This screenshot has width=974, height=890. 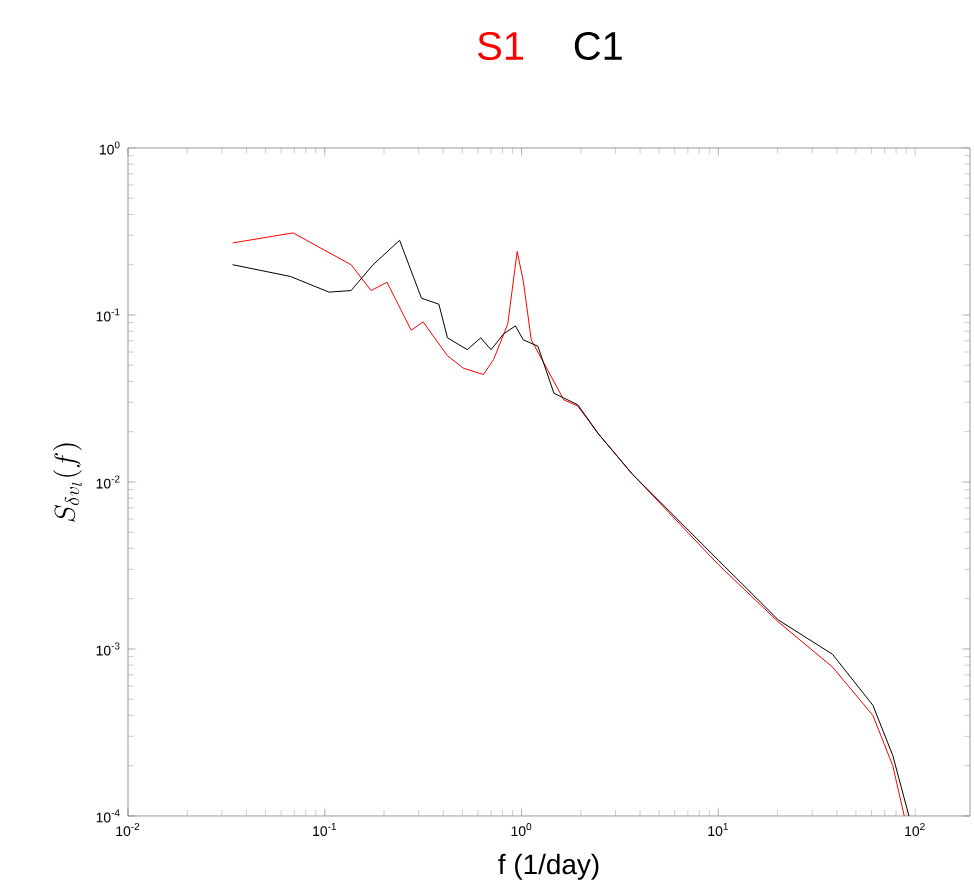 What do you see at coordinates (68, 482) in the screenshot?
I see `y-axis-title: $S_{\delta v_l}(f)$` at bounding box center [68, 482].